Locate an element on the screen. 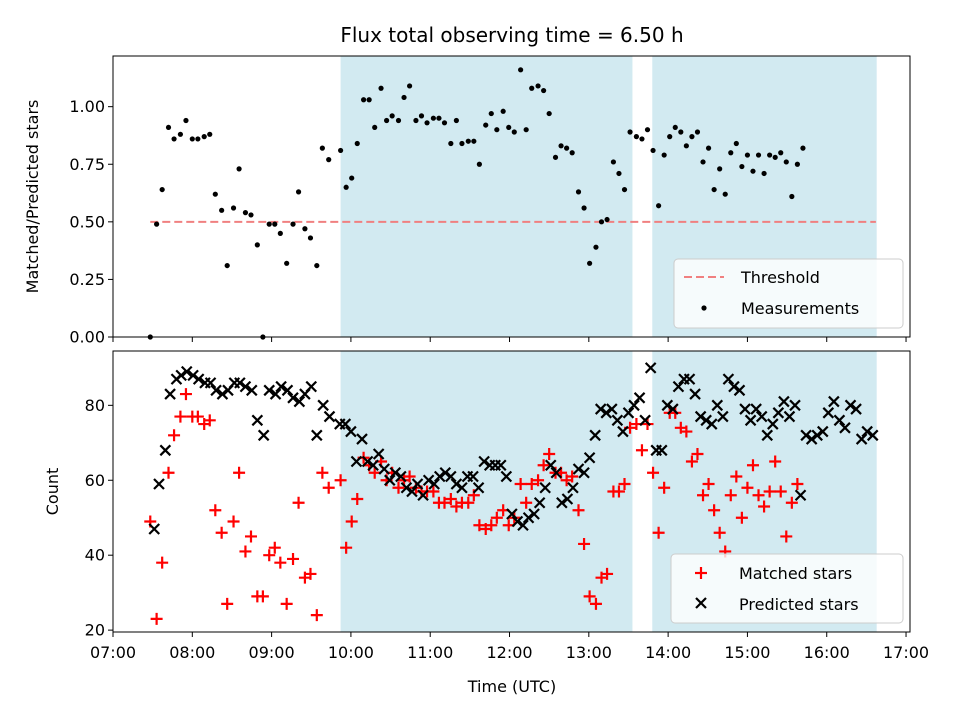 The width and height of the screenshot is (960, 720). top-y-ticks: 0.00 0.25 0.50 0.75 1.00 is located at coordinates (91, 222).